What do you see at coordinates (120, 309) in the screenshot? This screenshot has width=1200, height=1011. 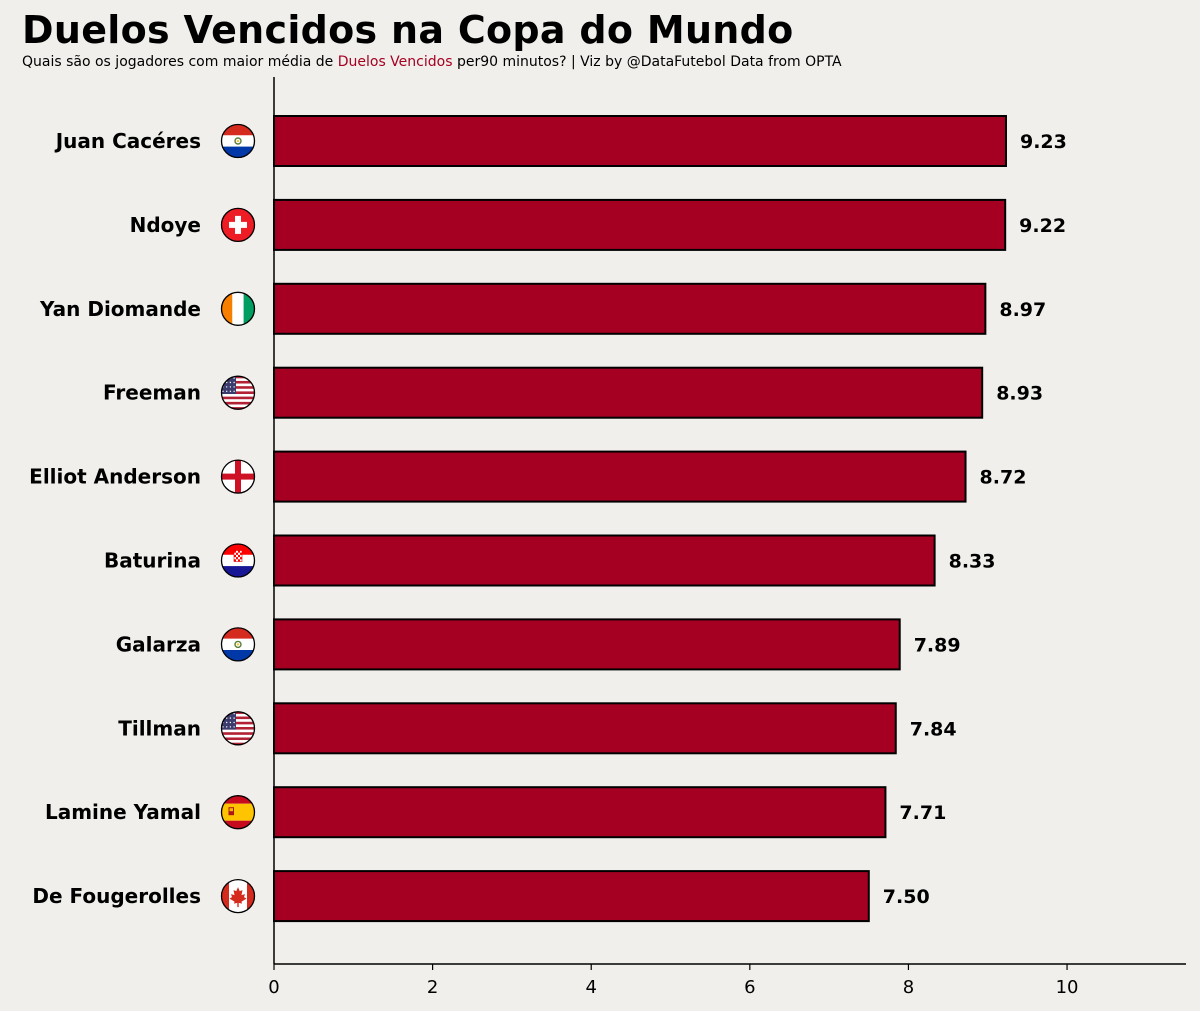 I see `player-label: Yan Diomande` at bounding box center [120, 309].